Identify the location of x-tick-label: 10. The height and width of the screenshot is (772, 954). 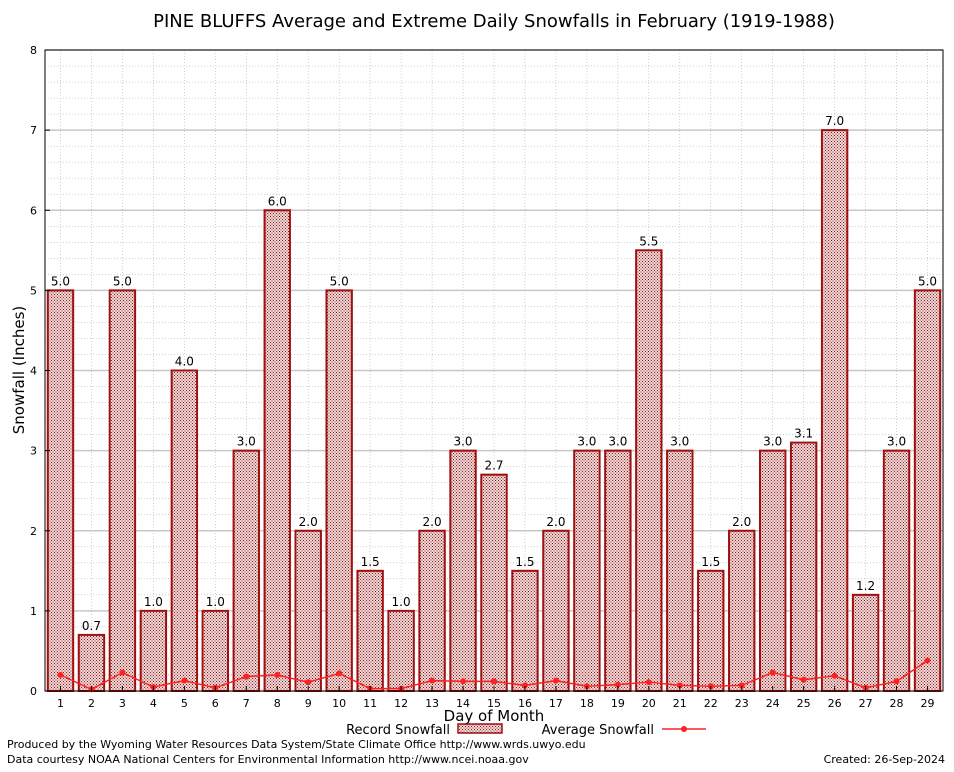
(339, 703).